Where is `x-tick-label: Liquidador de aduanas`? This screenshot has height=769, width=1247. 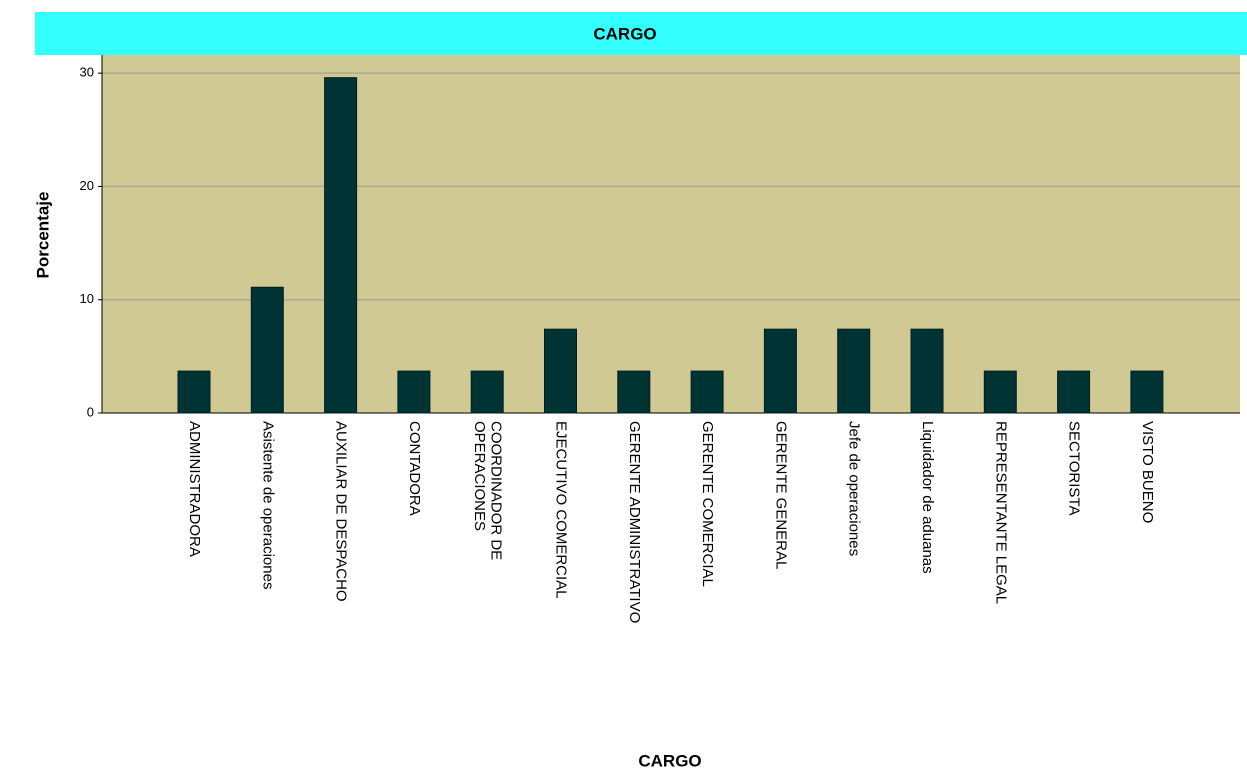
x-tick-label: Liquidador de aduanas is located at coordinates (927, 497).